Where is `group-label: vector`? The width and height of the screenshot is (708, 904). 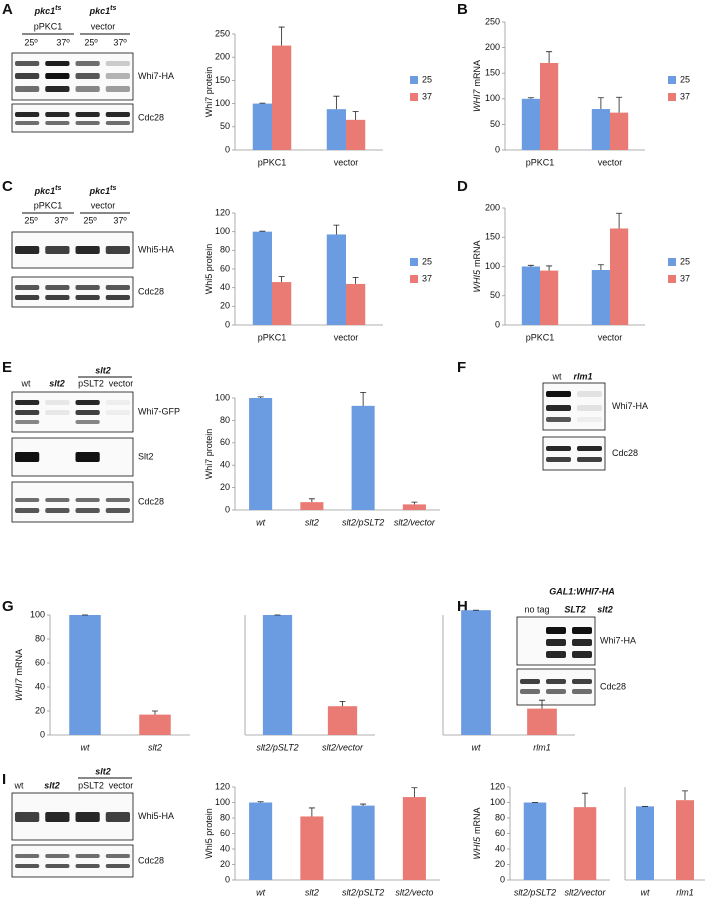 group-label: vector is located at coordinates (103, 26).